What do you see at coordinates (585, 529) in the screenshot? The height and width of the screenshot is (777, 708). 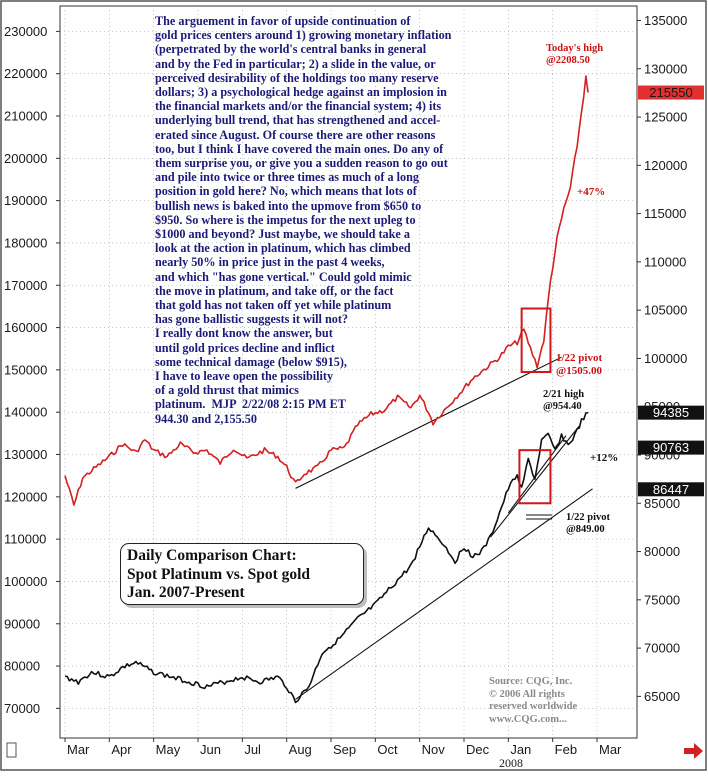 I see `gold-pivot-value: @849.00` at bounding box center [585, 529].